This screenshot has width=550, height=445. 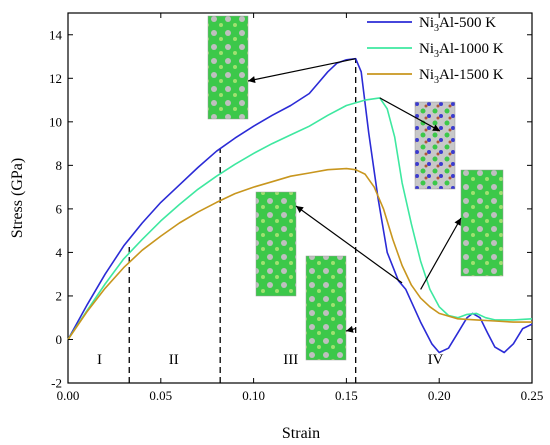 I want to click on legend-entry-3: Ni3Al-1500 K, so click(x=461, y=76).